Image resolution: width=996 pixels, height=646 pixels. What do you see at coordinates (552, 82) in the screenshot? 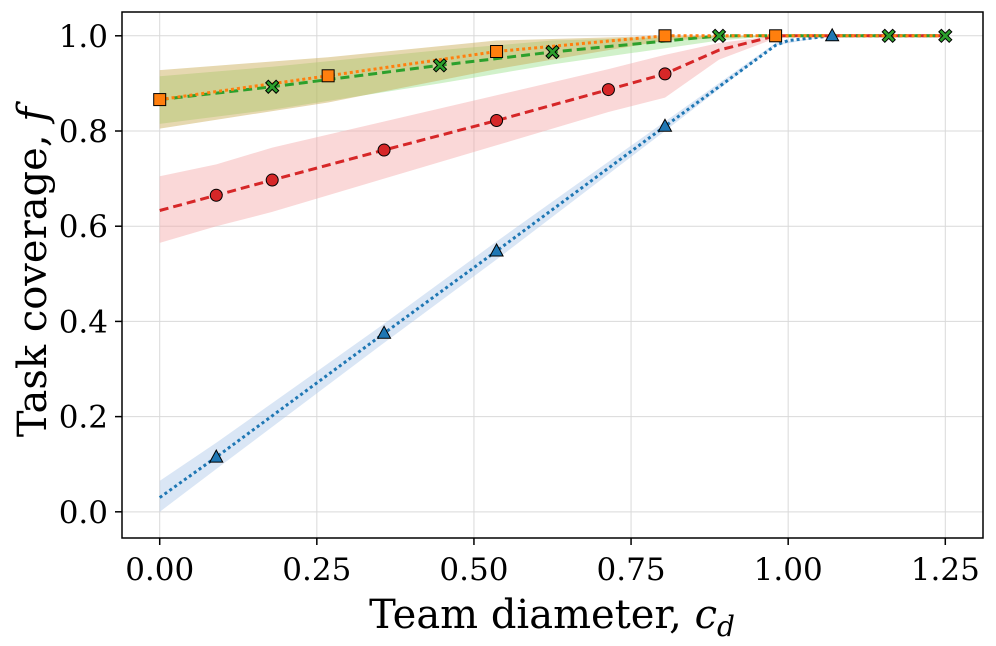
I see `orange-square-band` at bounding box center [552, 82].